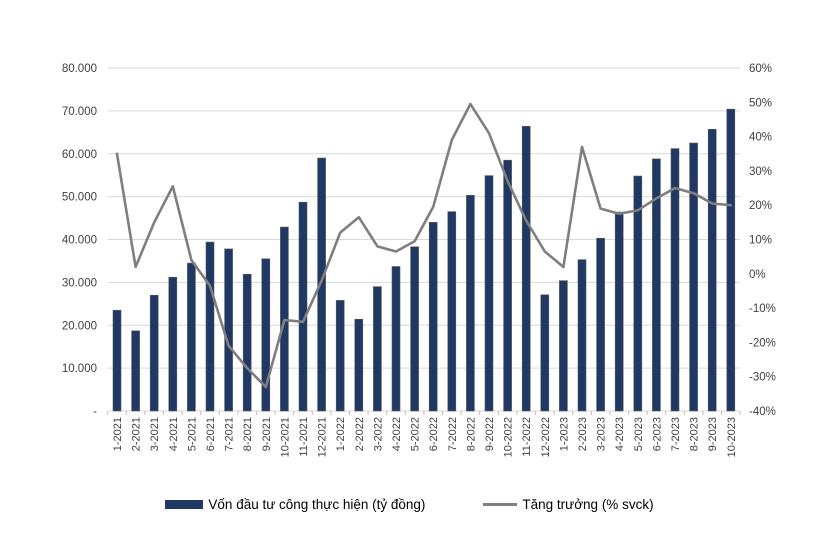 The image size is (819, 543). Describe the element at coordinates (757, 275) in the screenshot. I see `right-axis-tick-label: 0%` at that location.